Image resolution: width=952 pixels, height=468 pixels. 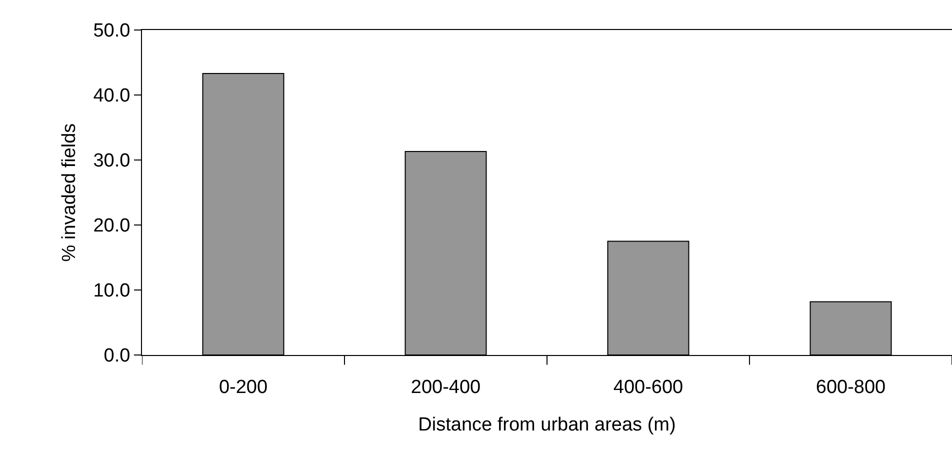 I want to click on y-axis-title: % invaded fields, so click(x=69, y=192).